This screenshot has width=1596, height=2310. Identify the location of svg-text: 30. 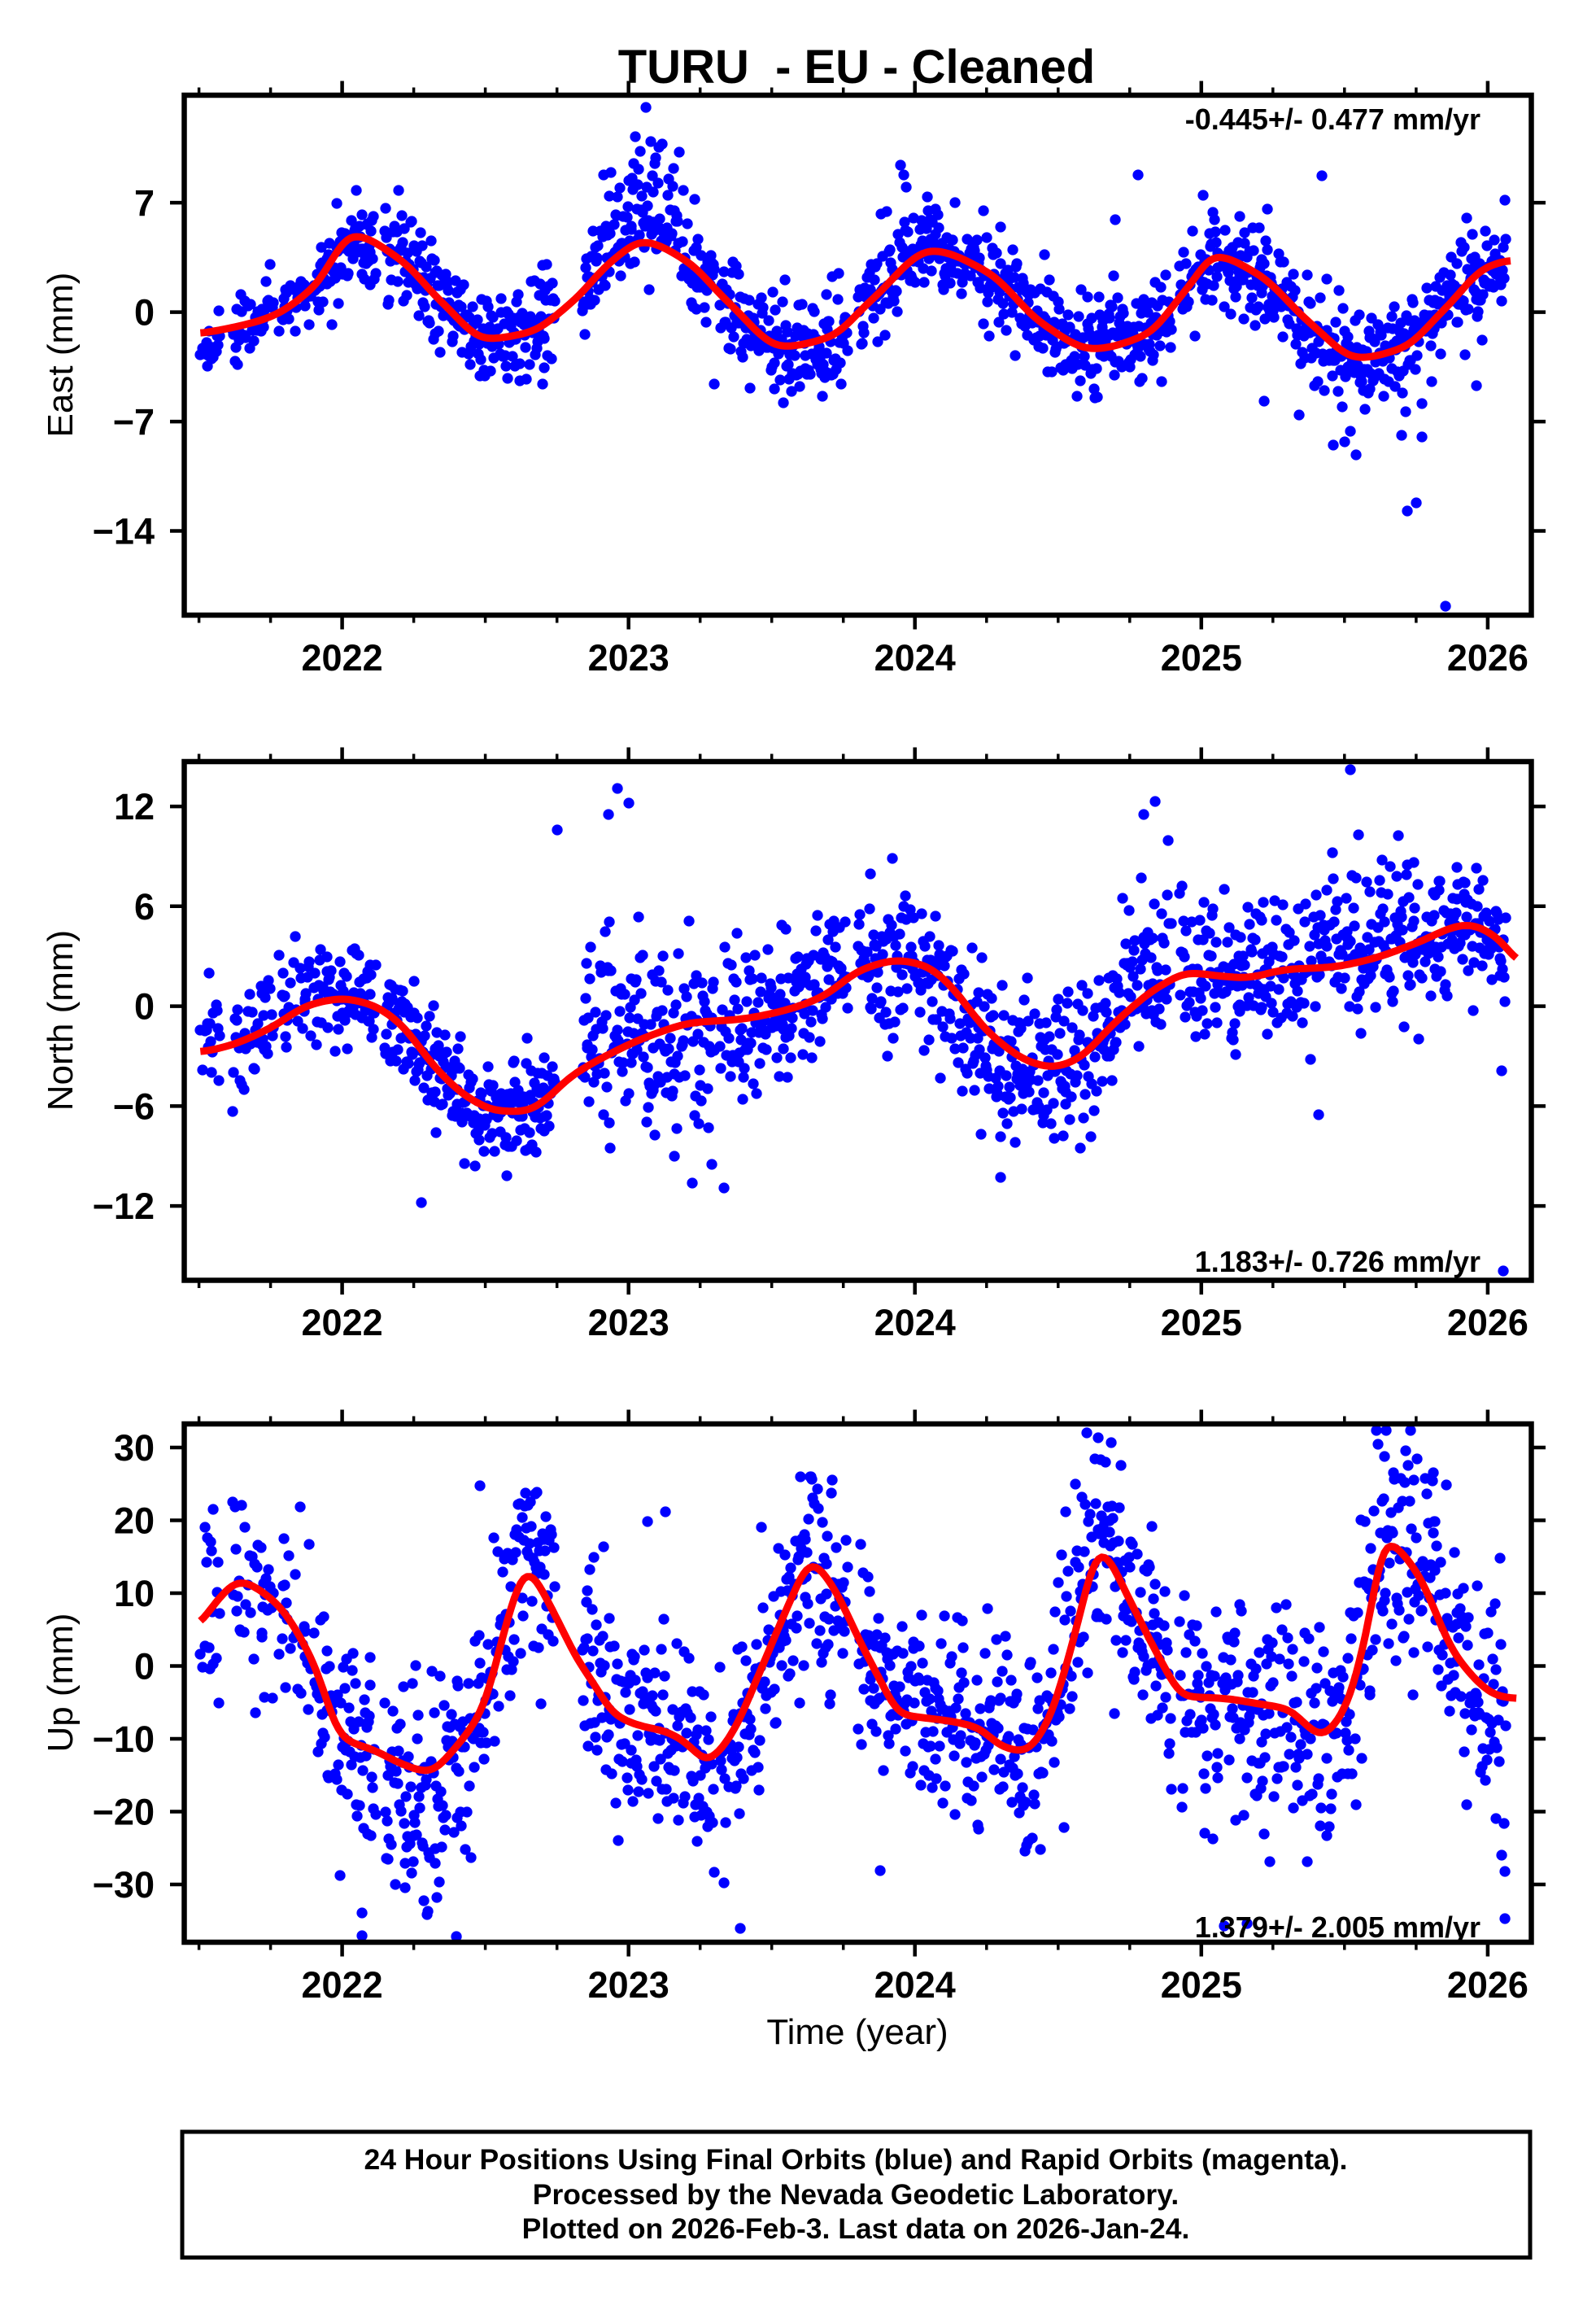
(134, 1448).